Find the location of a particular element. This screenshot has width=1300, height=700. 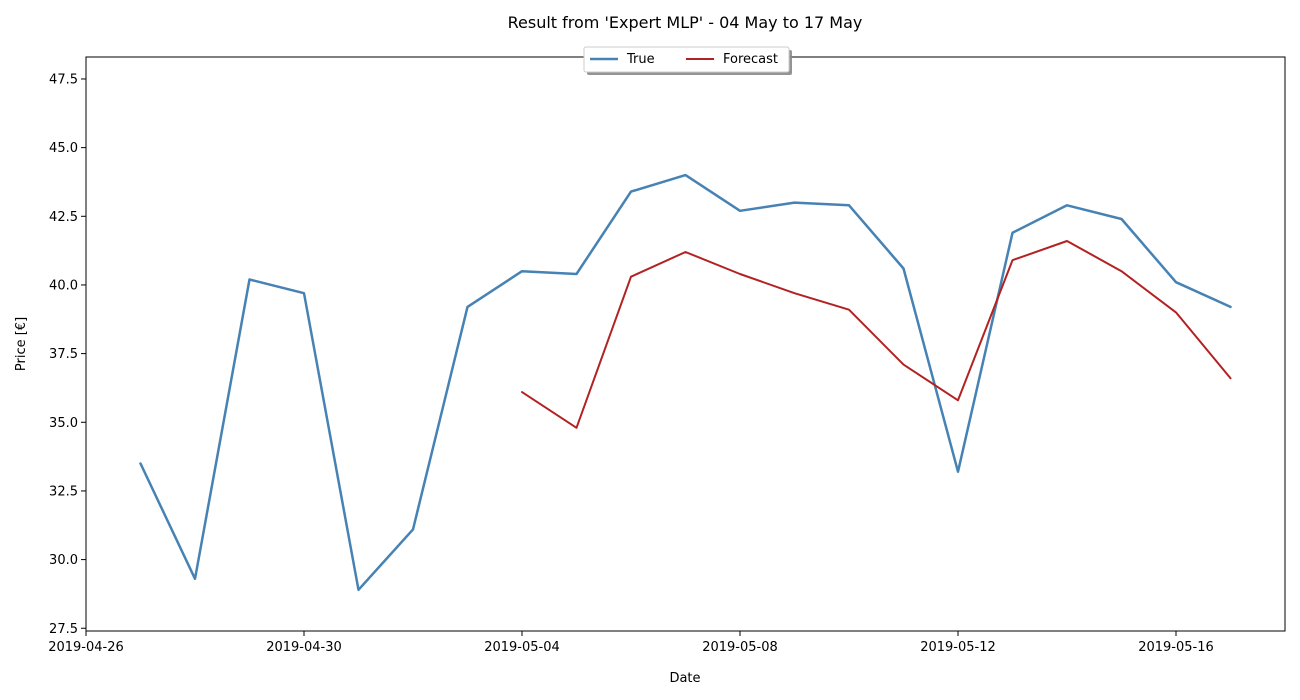

x-tick-label: 2019-05-12 is located at coordinates (958, 647).